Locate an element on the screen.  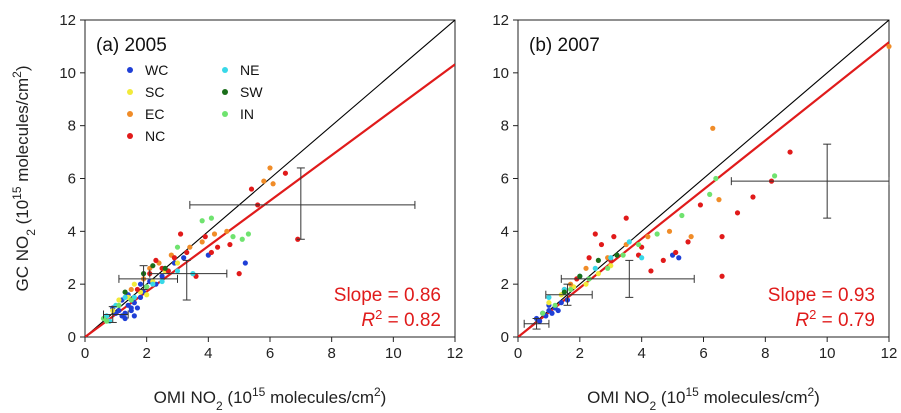
x-tick-label: 12 is located at coordinates (455, 353).